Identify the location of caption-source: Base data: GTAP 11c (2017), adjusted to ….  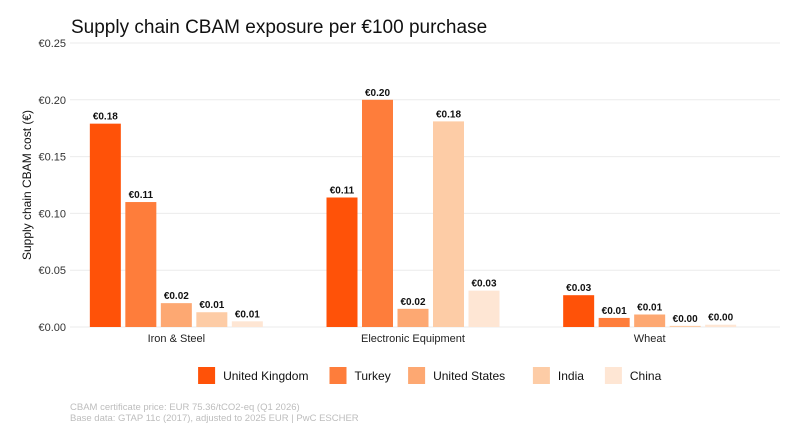
(214, 418).